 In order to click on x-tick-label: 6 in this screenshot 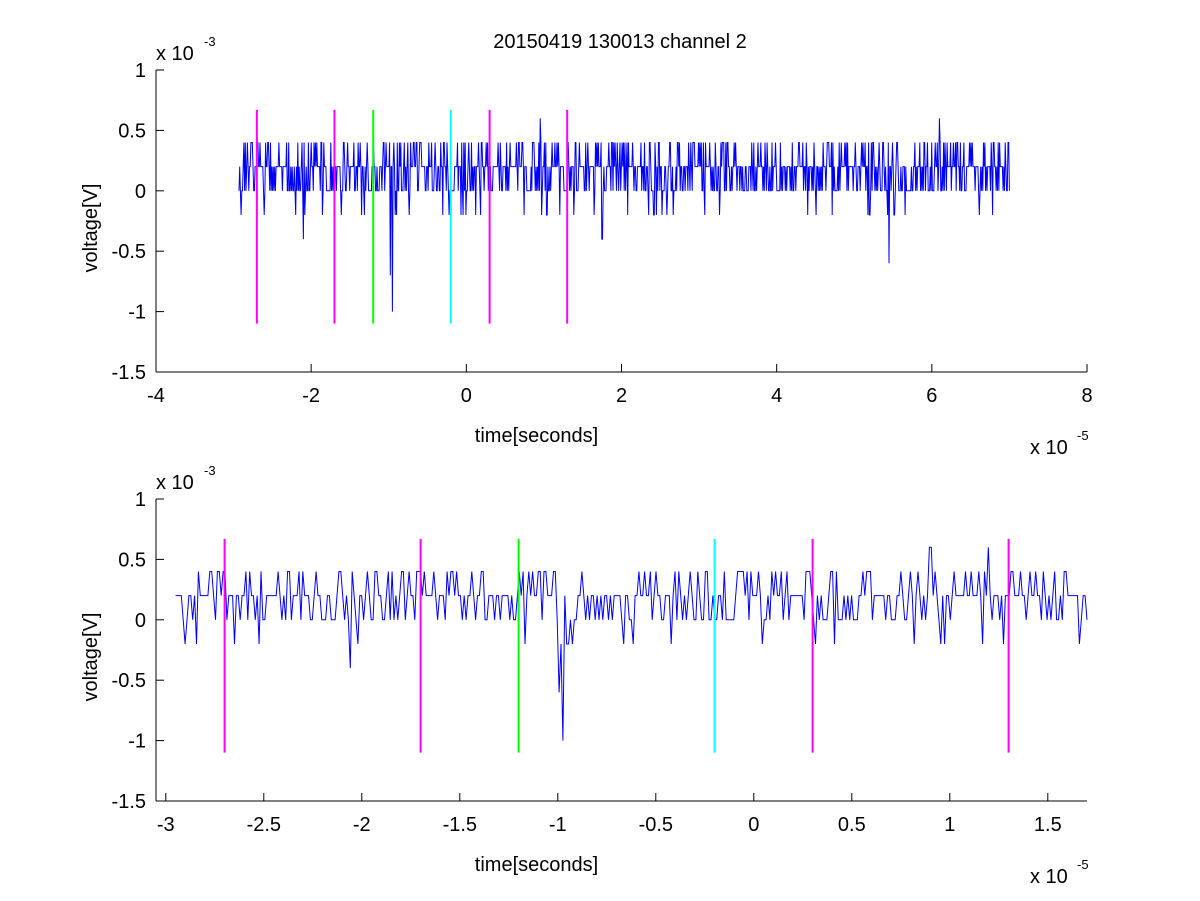, I will do `click(931, 396)`.